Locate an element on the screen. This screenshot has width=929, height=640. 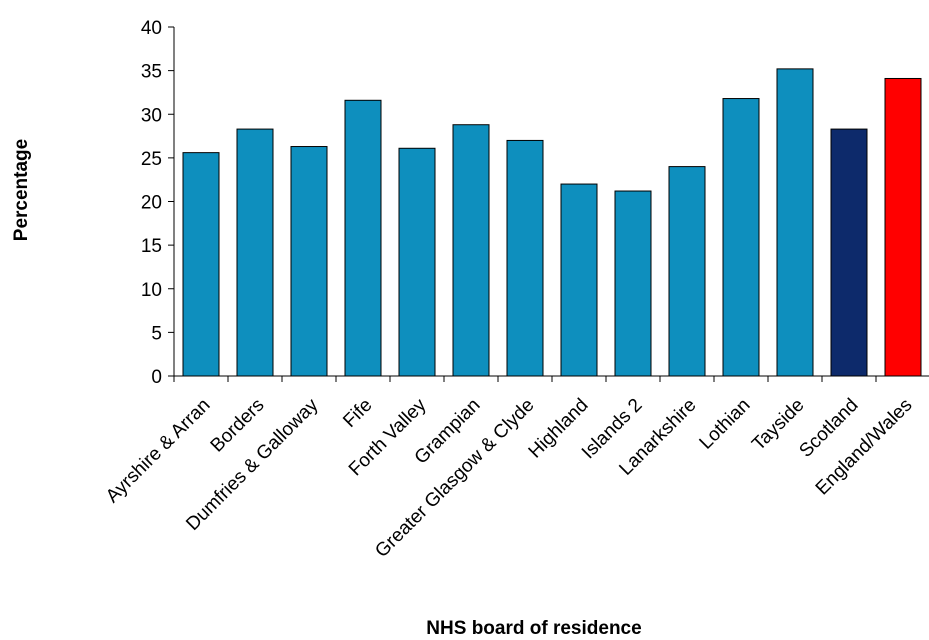
y-tick-label: 40 is located at coordinates (151, 28).